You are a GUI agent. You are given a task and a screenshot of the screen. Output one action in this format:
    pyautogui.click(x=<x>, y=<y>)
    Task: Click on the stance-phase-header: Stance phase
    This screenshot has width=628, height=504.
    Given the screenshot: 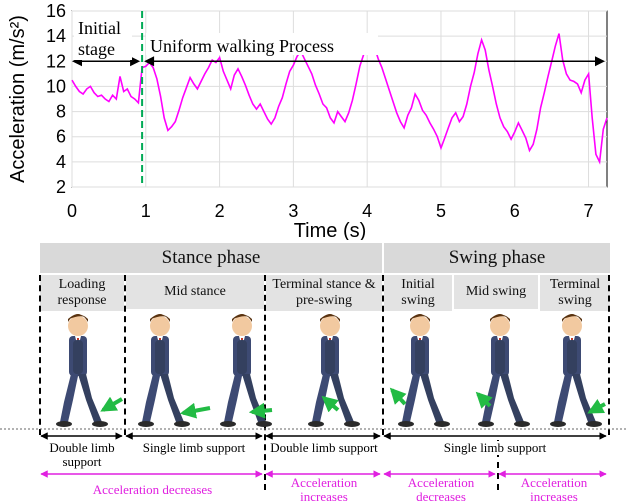 What is the action you would take?
    pyautogui.click(x=211, y=258)
    